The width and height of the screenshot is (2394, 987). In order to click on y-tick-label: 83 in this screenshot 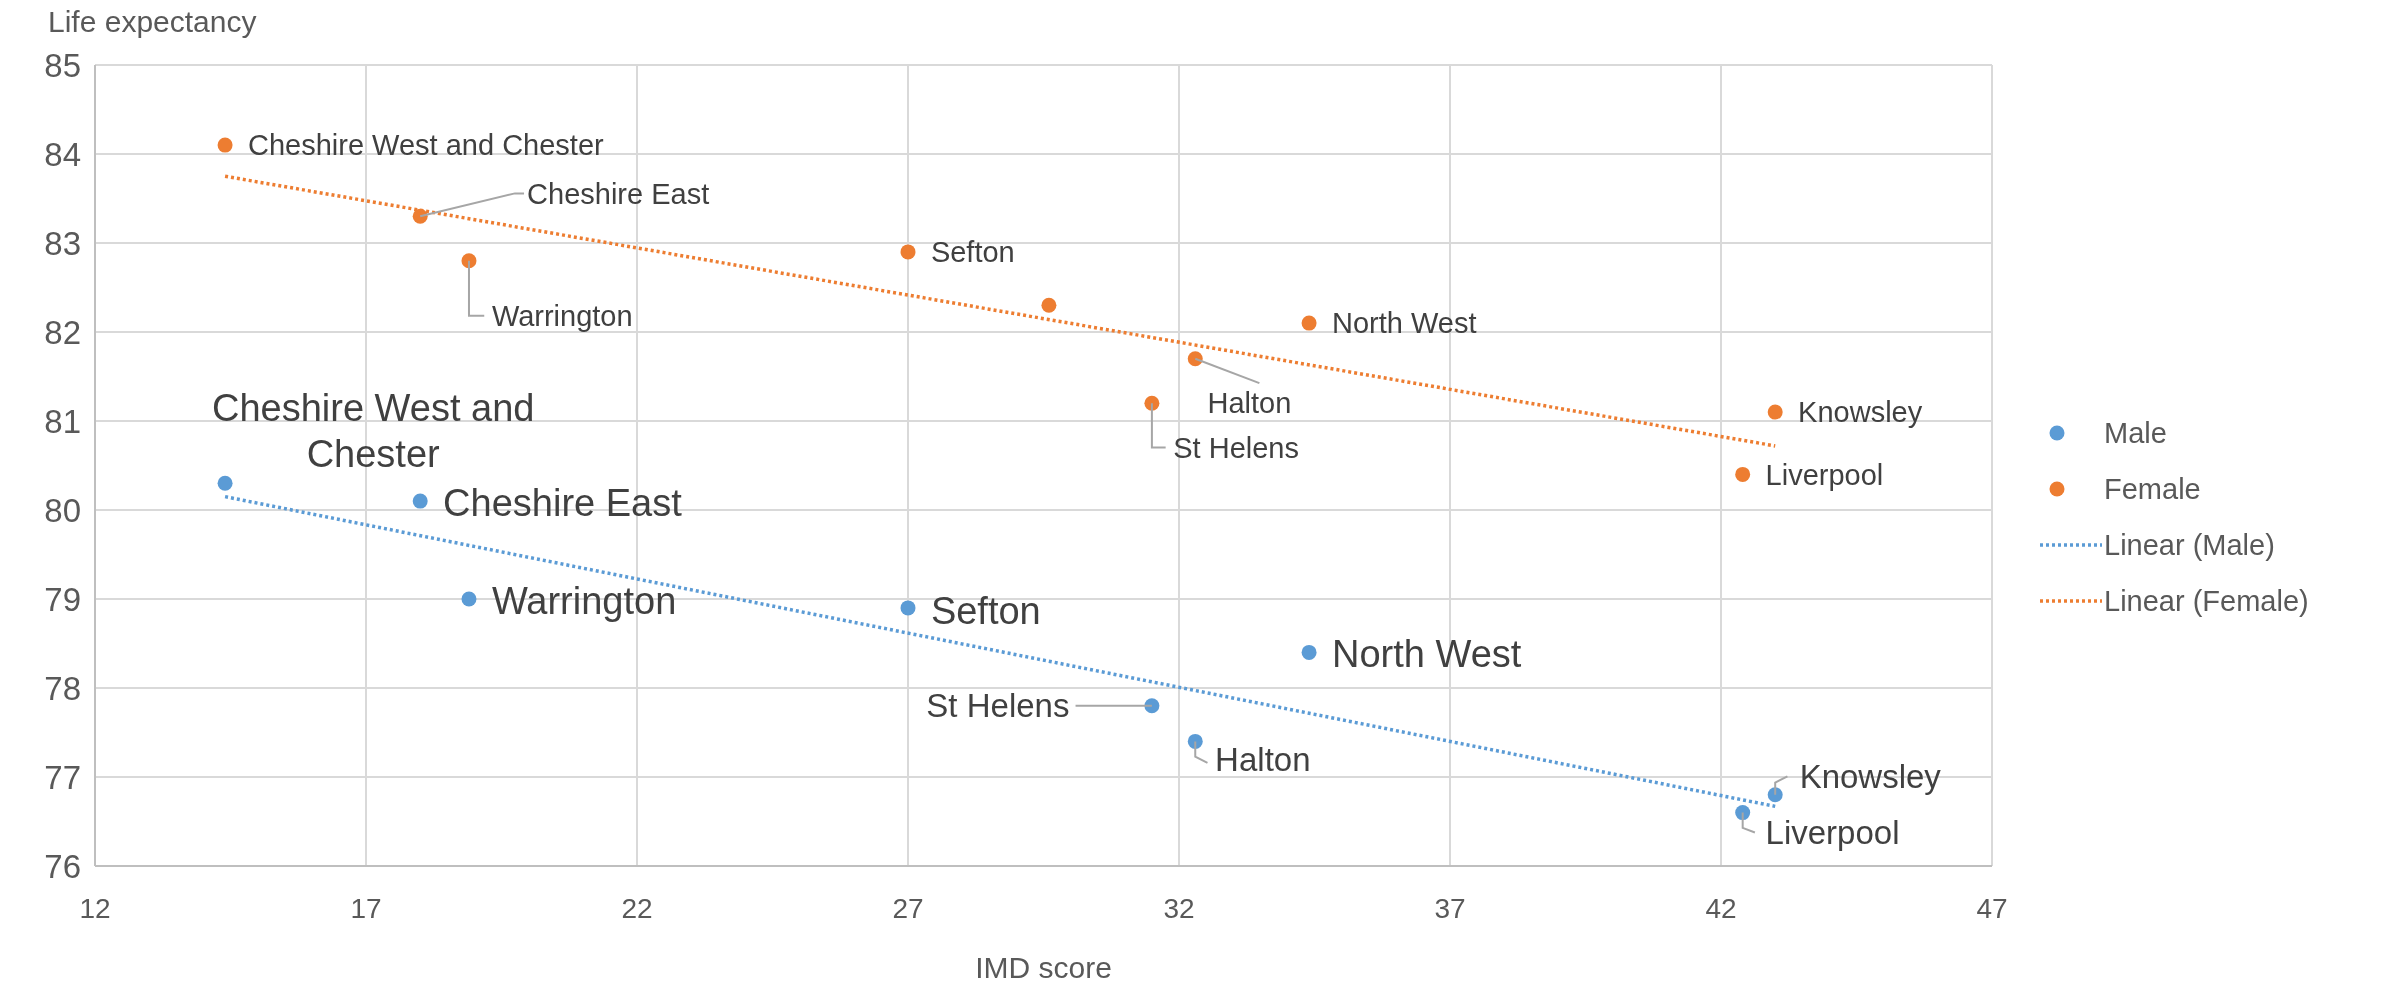, I will do `click(62, 243)`.